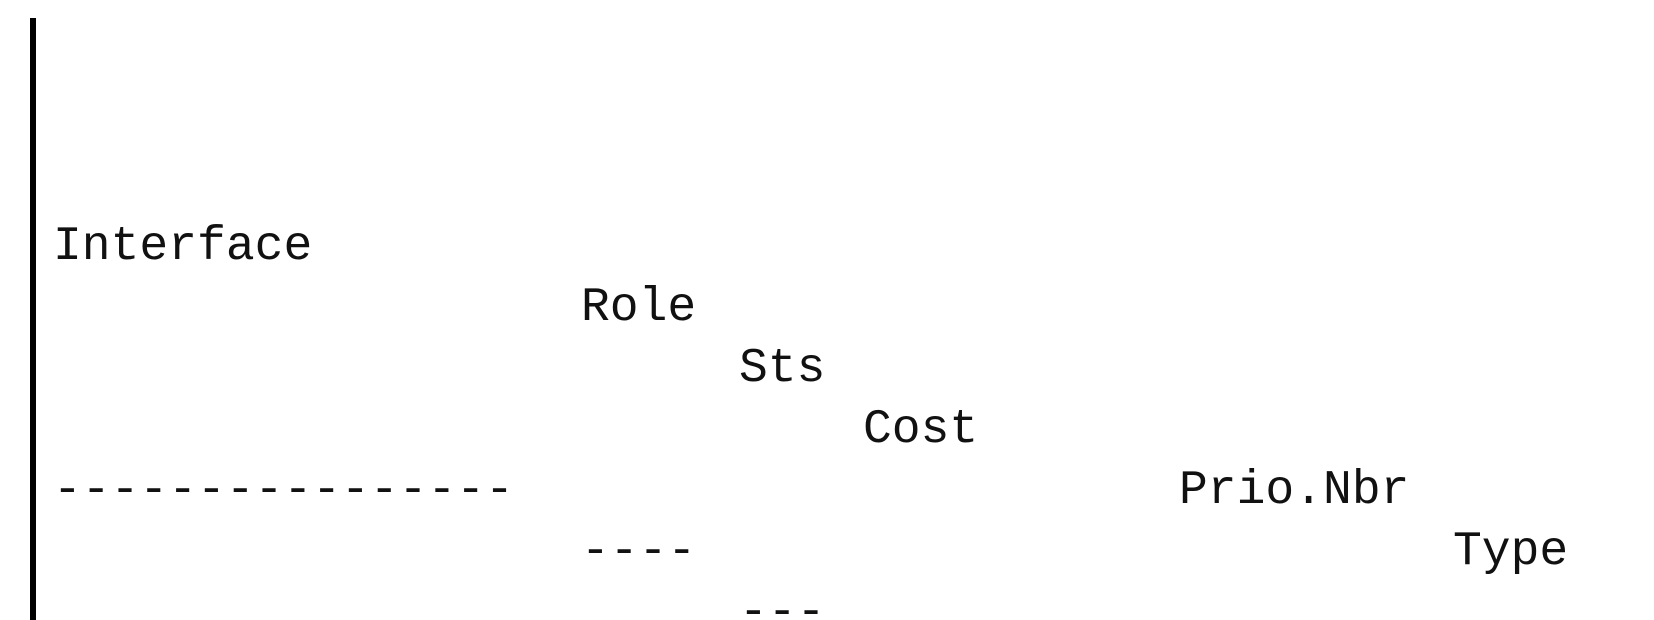 This screenshot has width=1654, height=620. Describe the element at coordinates (183, 247) in the screenshot. I see `header-interface: Interface` at that location.